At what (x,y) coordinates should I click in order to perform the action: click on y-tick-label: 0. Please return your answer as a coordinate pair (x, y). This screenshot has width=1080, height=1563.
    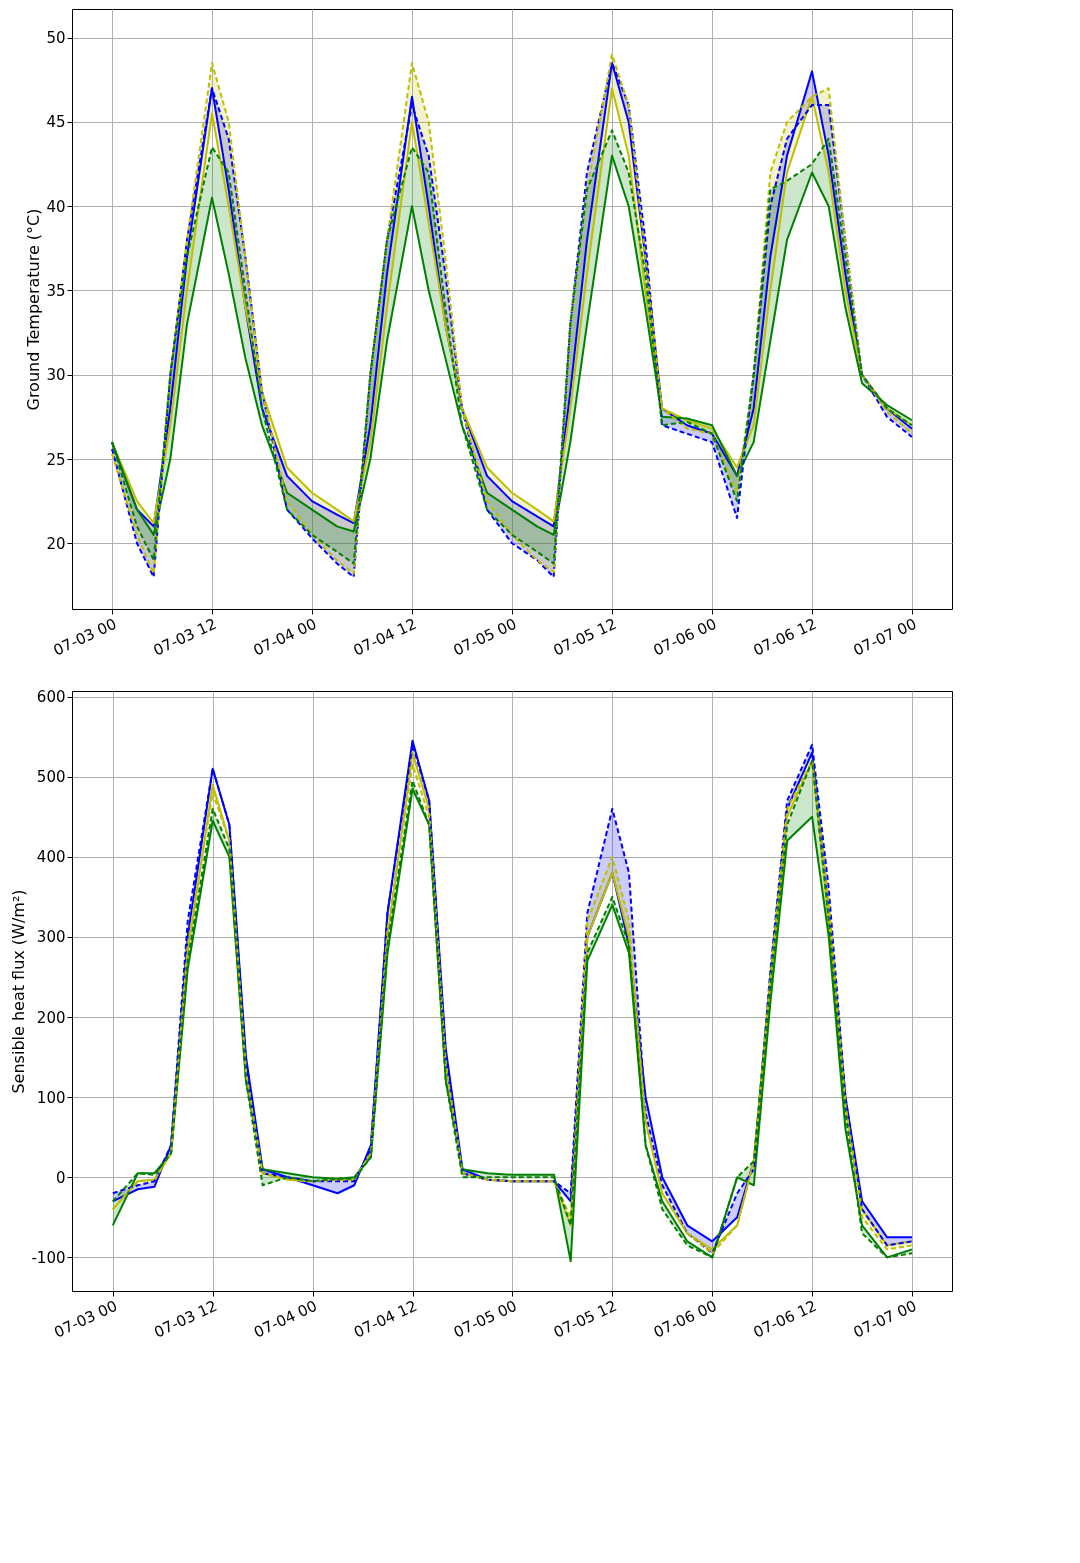
    Looking at the image, I should click on (60, 1177).